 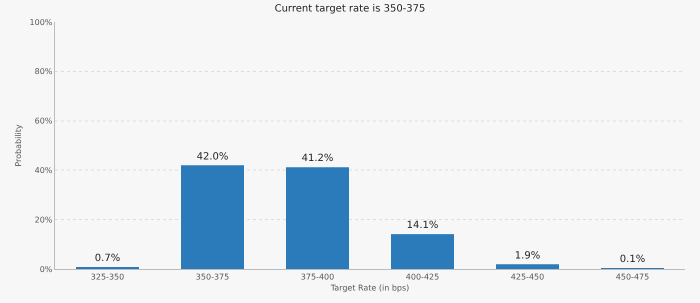 What do you see at coordinates (527, 256) in the screenshot?
I see `data-label: 1.9%` at bounding box center [527, 256].